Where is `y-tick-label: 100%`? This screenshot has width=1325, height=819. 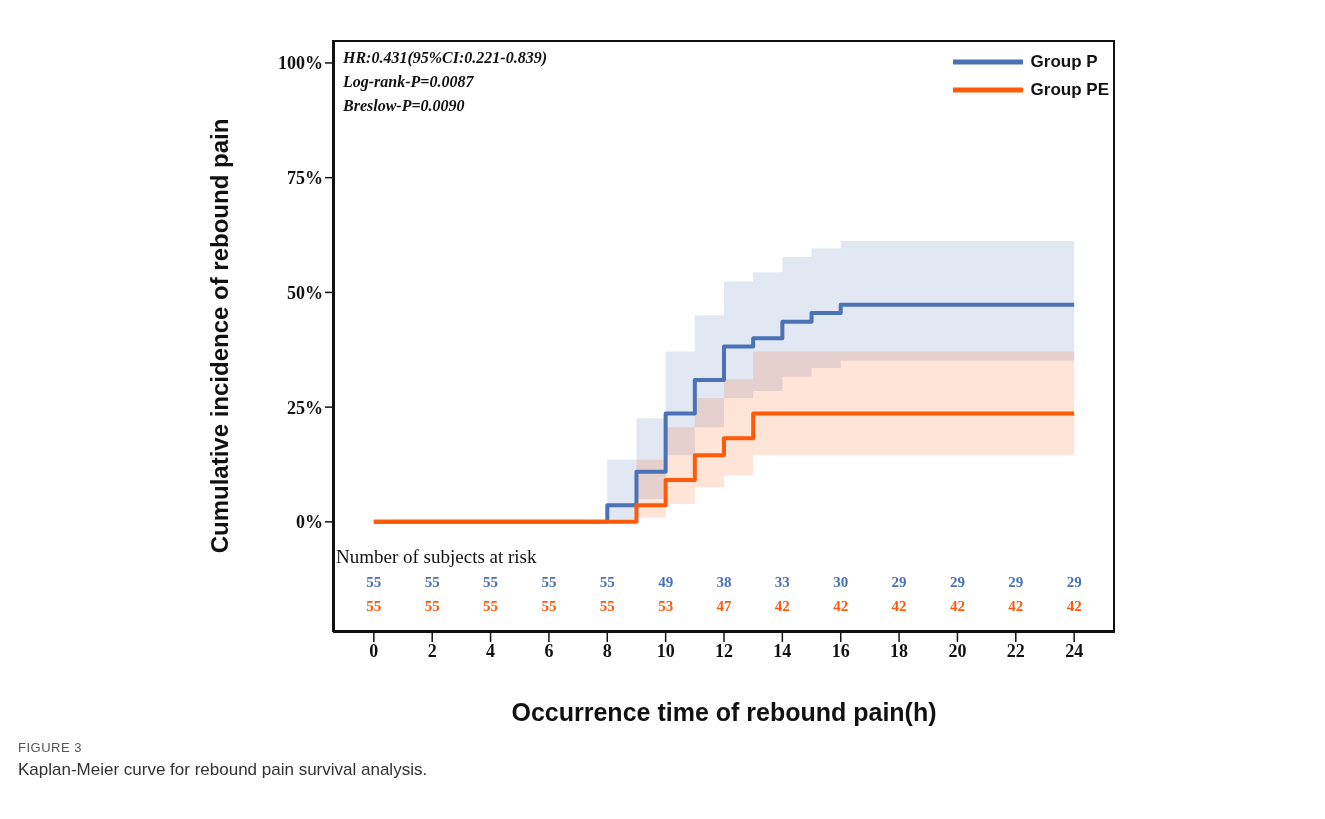 y-tick-label: 100% is located at coordinates (300, 63).